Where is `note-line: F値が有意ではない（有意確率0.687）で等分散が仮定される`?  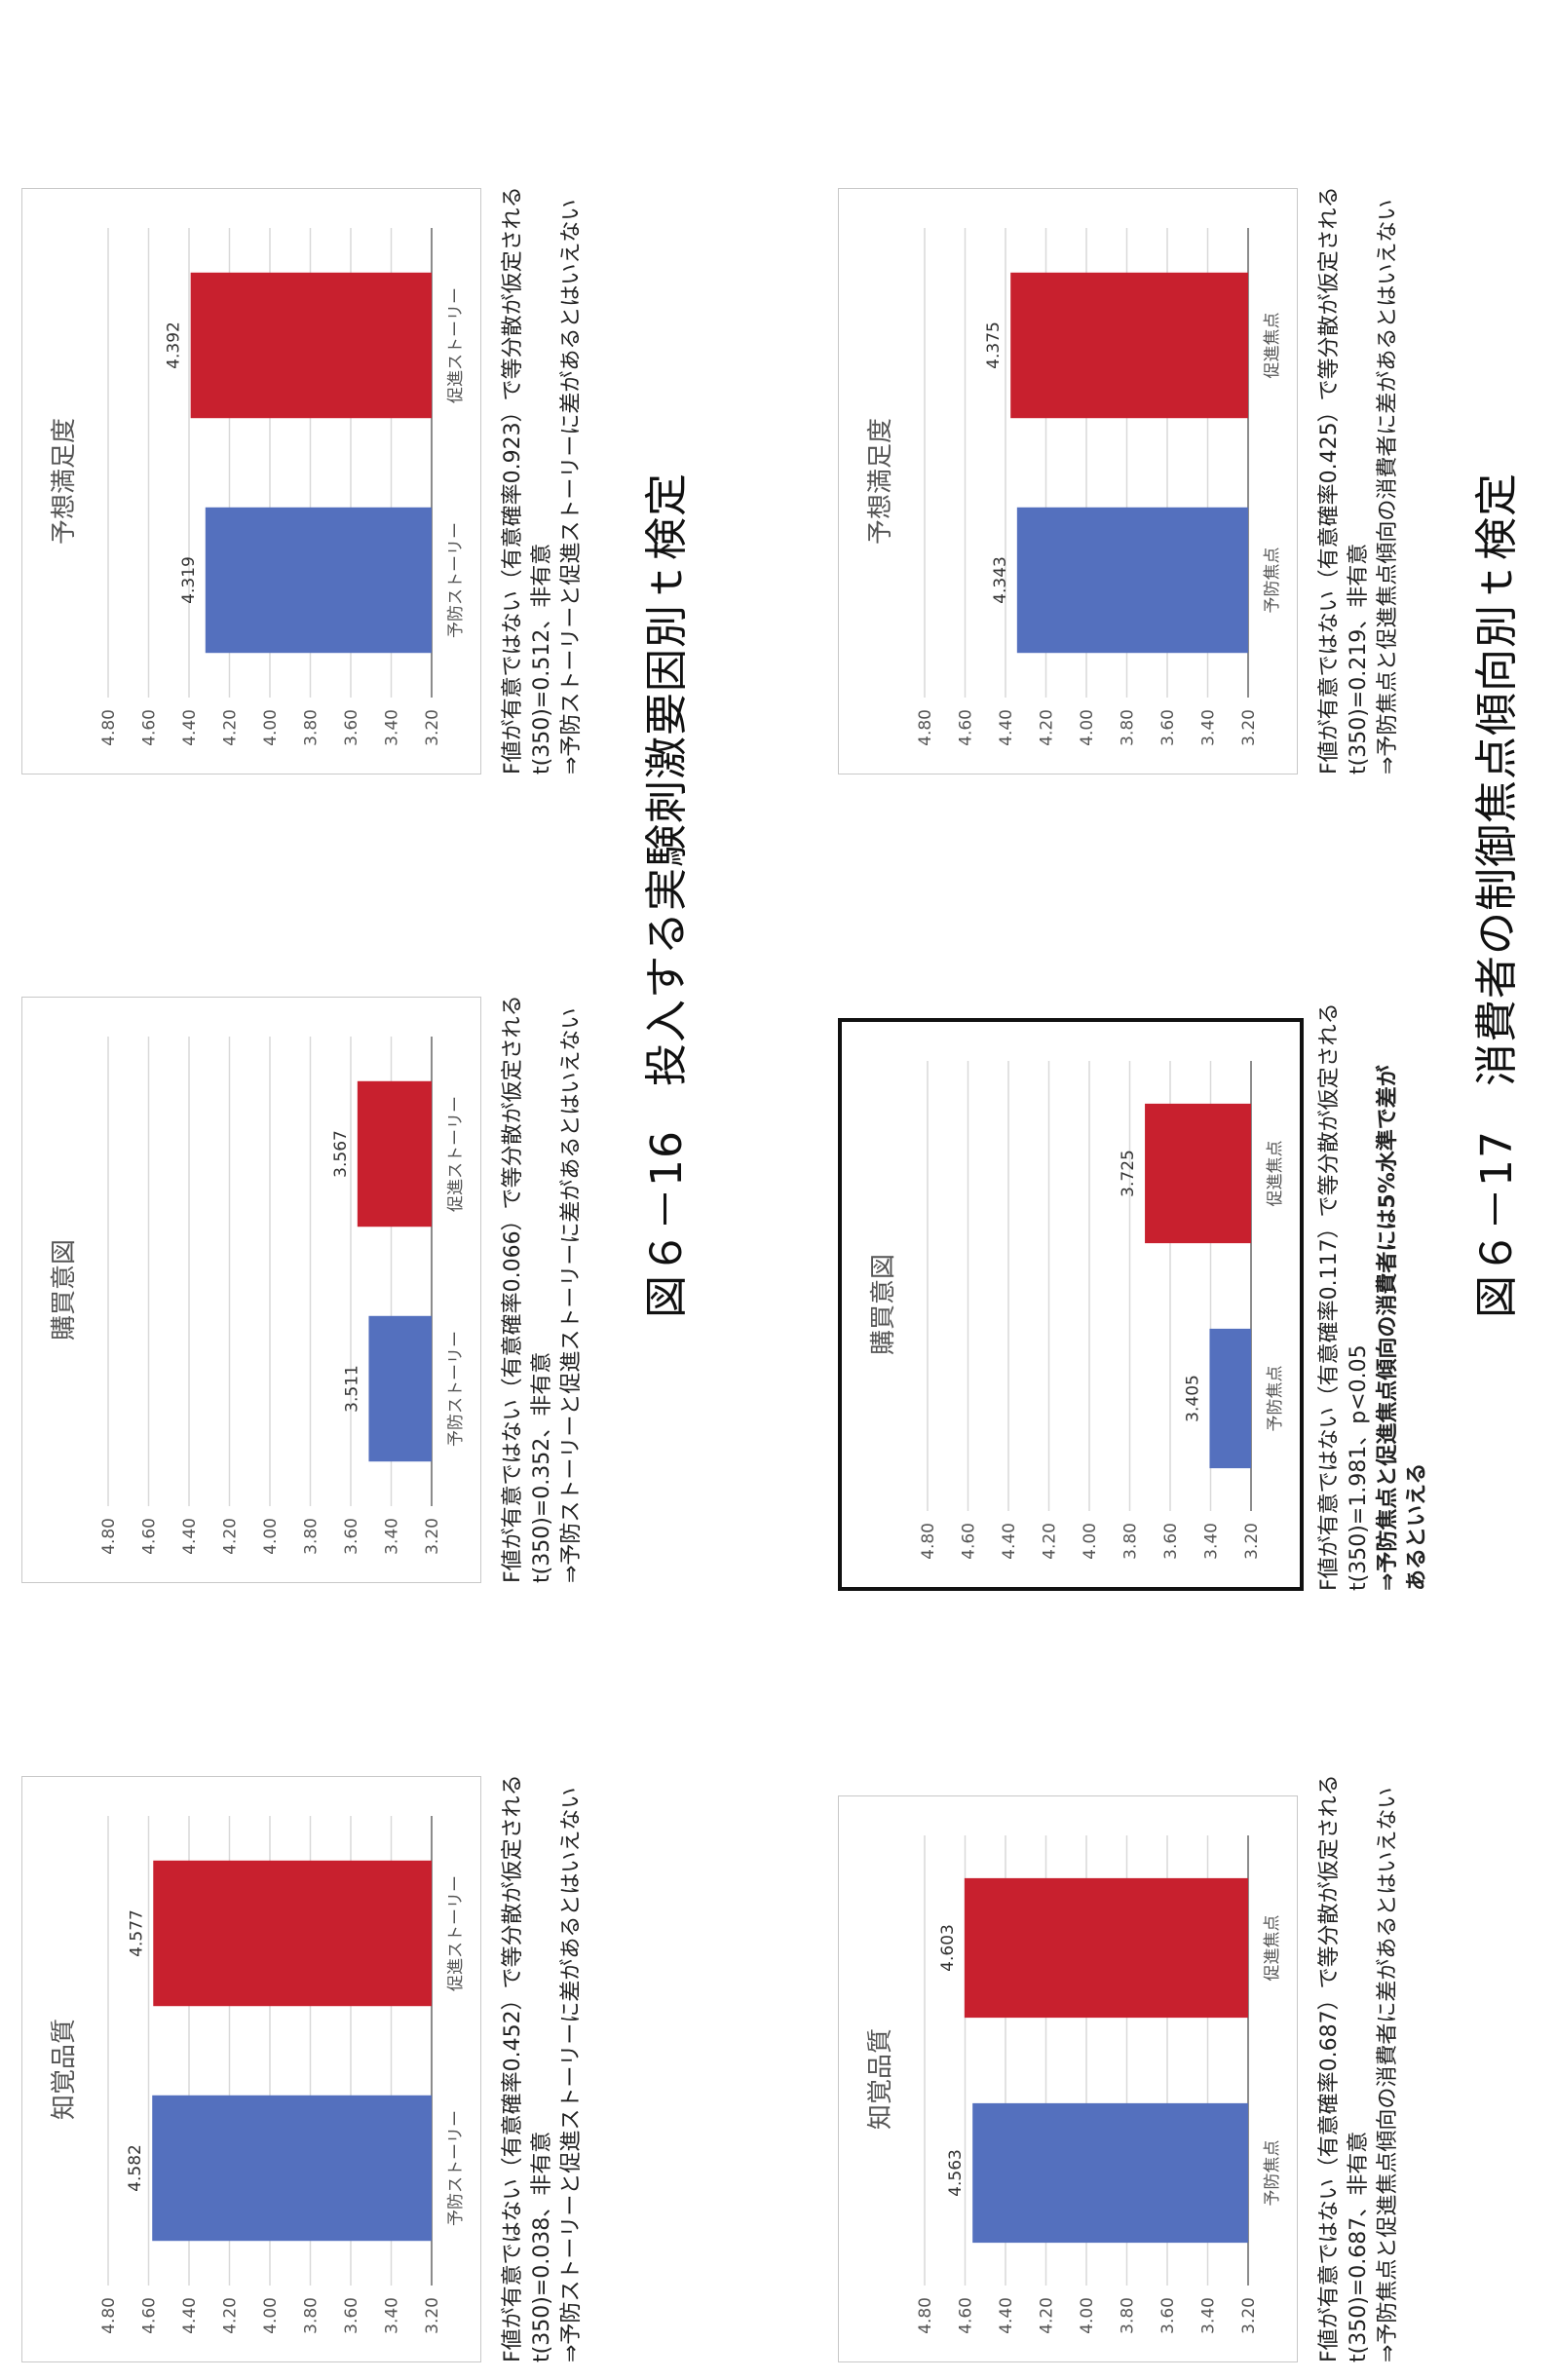 note-line: F値が有意ではない（有意確率0.687）で等分散が仮定される is located at coordinates (1329, 2068).